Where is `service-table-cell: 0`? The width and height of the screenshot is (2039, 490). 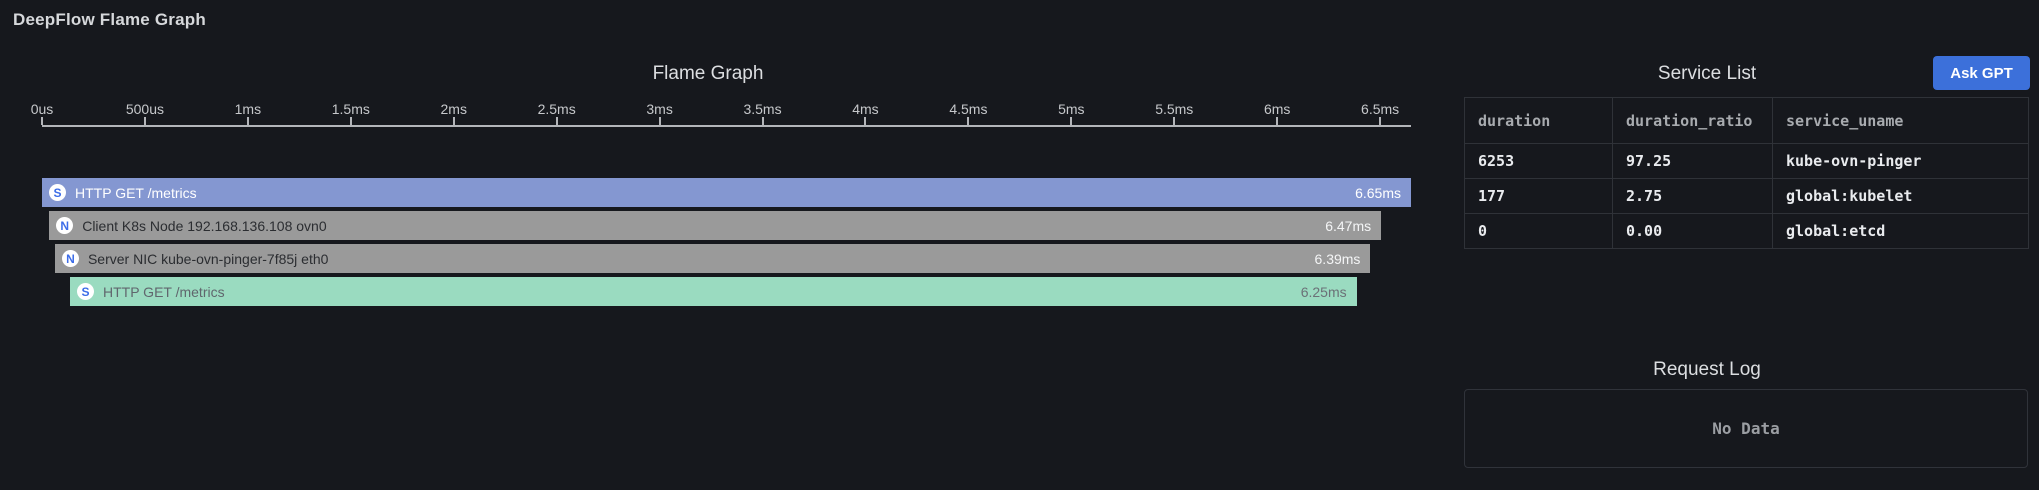
service-table-cell: 0 is located at coordinates (1538, 231).